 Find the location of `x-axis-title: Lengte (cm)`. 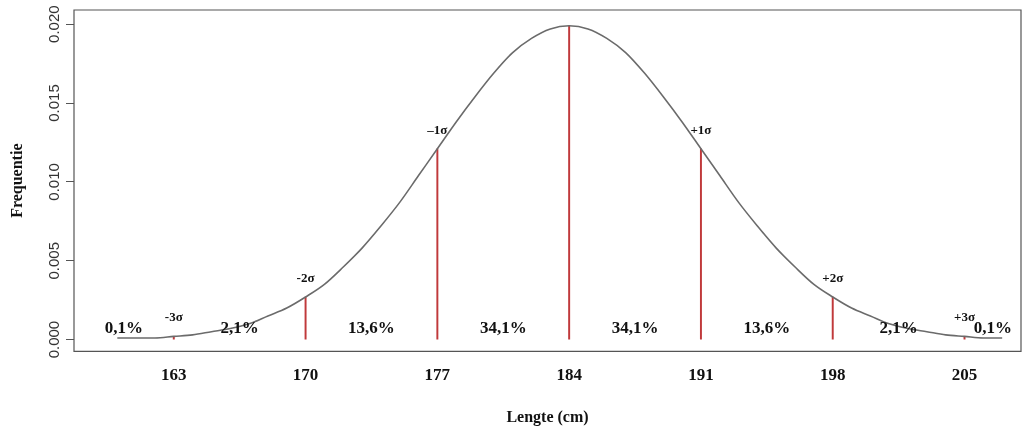

x-axis-title: Lengte (cm) is located at coordinates (547, 416).